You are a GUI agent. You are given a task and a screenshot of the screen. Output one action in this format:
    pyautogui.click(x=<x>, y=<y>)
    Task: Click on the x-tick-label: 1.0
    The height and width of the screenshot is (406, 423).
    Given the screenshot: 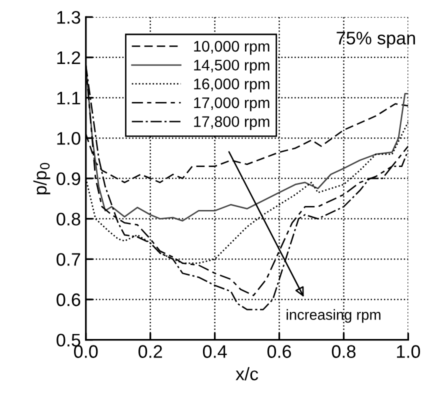 What is the action you would take?
    pyautogui.click(x=408, y=351)
    